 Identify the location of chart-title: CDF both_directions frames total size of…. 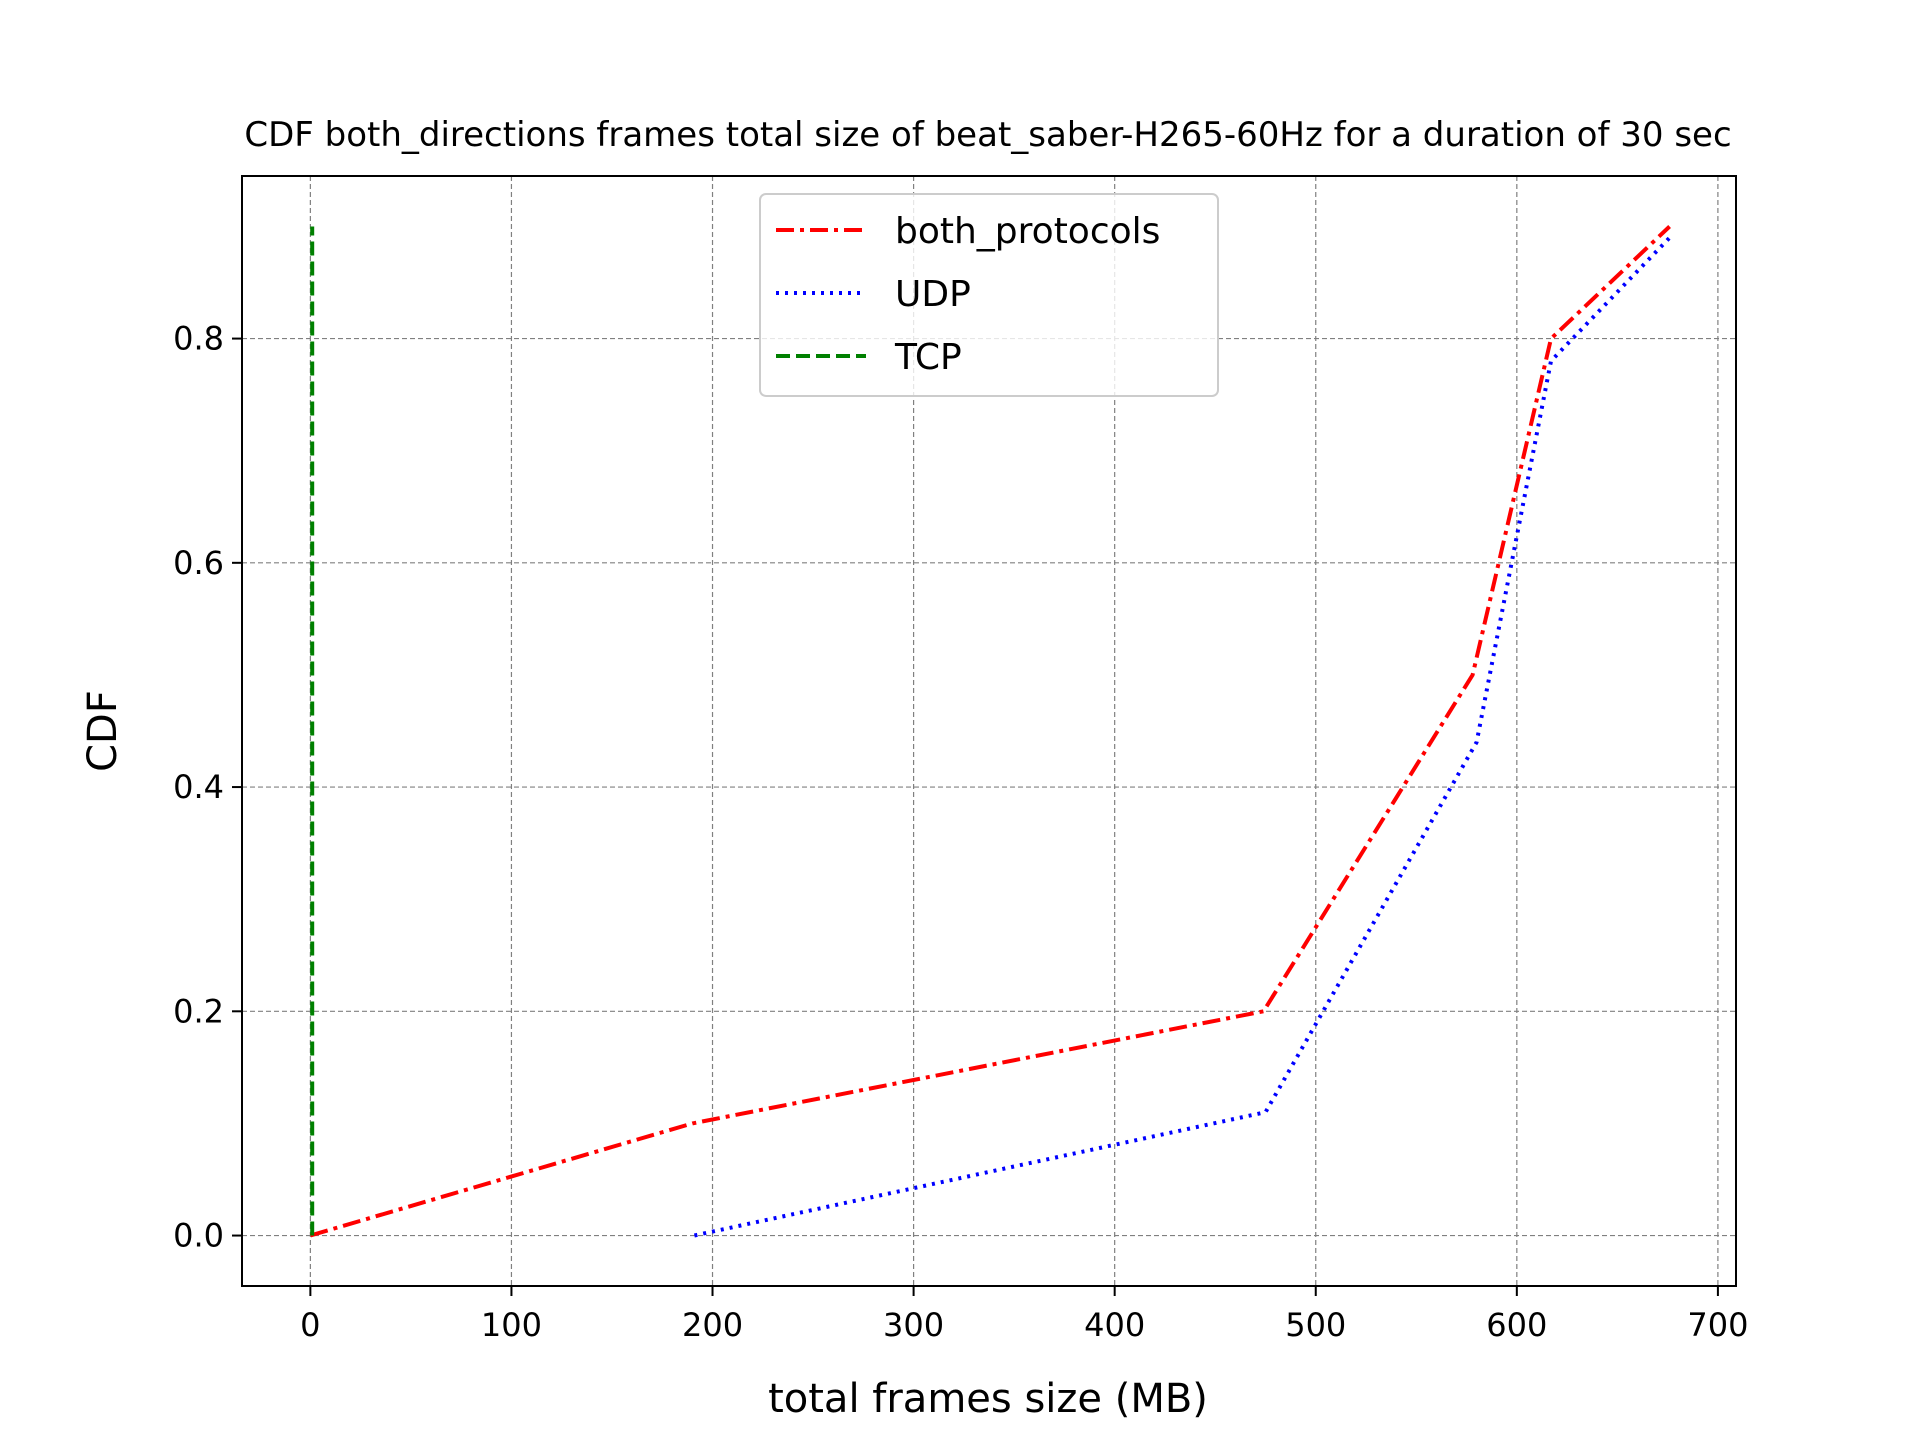
(987, 135).